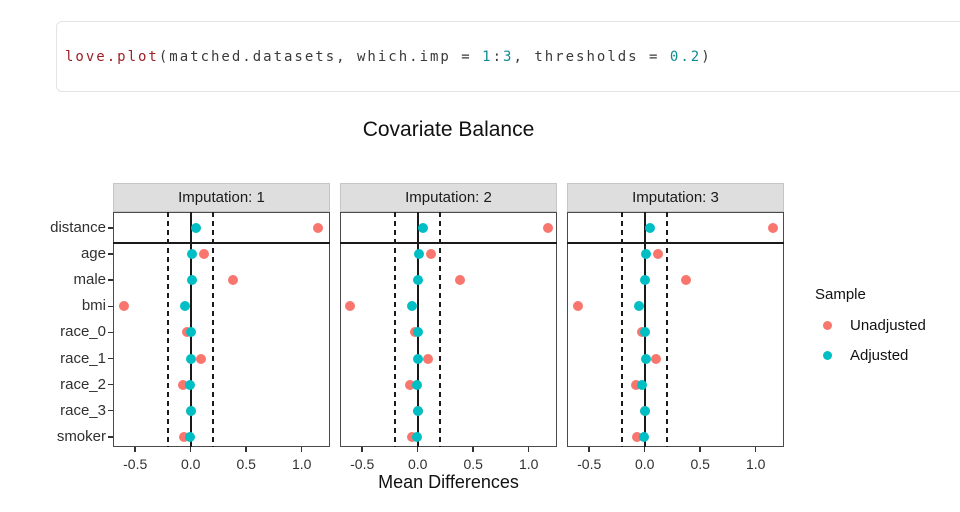  Describe the element at coordinates (888, 325) in the screenshot. I see `legend-item-label: Unadjusted` at that location.